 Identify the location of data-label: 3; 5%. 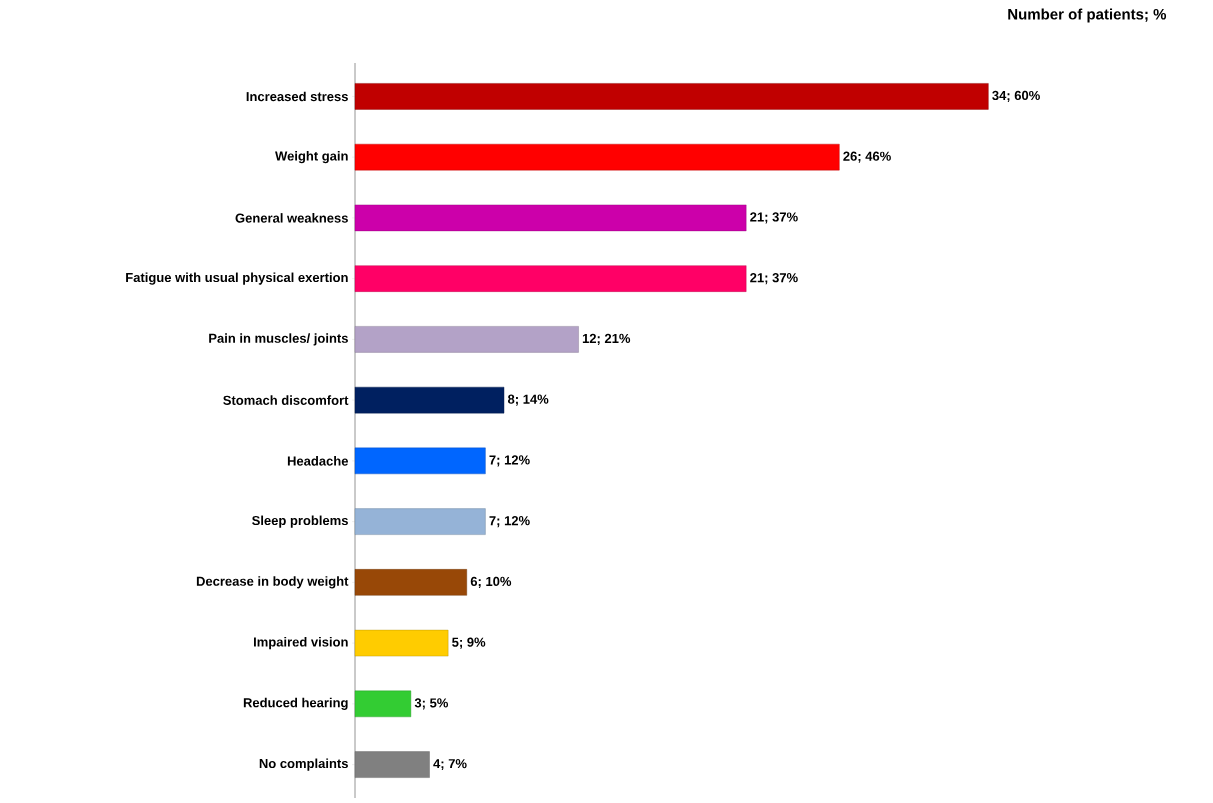
(431, 704).